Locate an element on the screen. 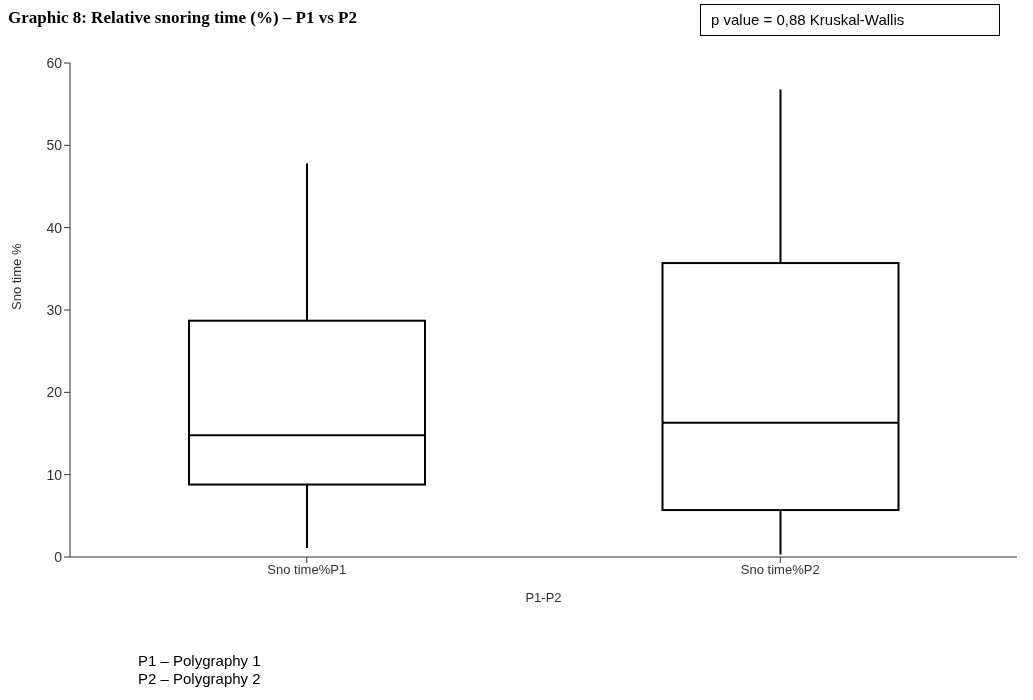 Image resolution: width=1033 pixels, height=700 pixels. text: p value = 0,88 Kruskal-Wallis is located at coordinates (850, 20).